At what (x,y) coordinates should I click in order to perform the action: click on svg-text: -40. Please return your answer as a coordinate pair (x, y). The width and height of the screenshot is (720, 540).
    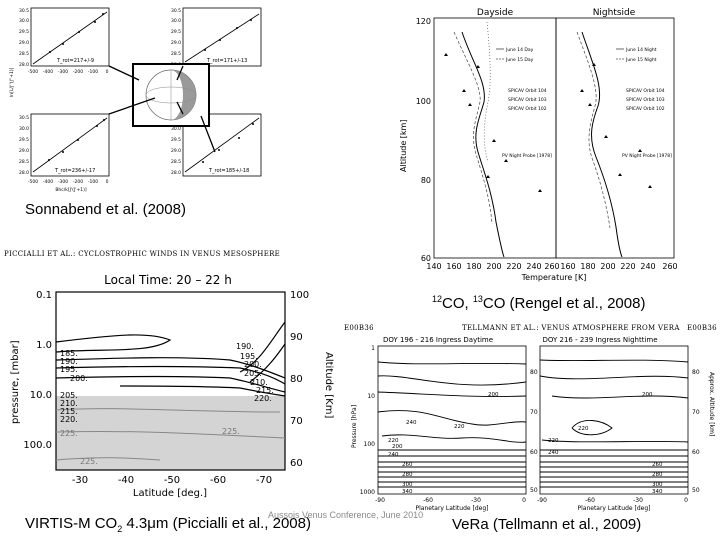
    Looking at the image, I should click on (126, 480).